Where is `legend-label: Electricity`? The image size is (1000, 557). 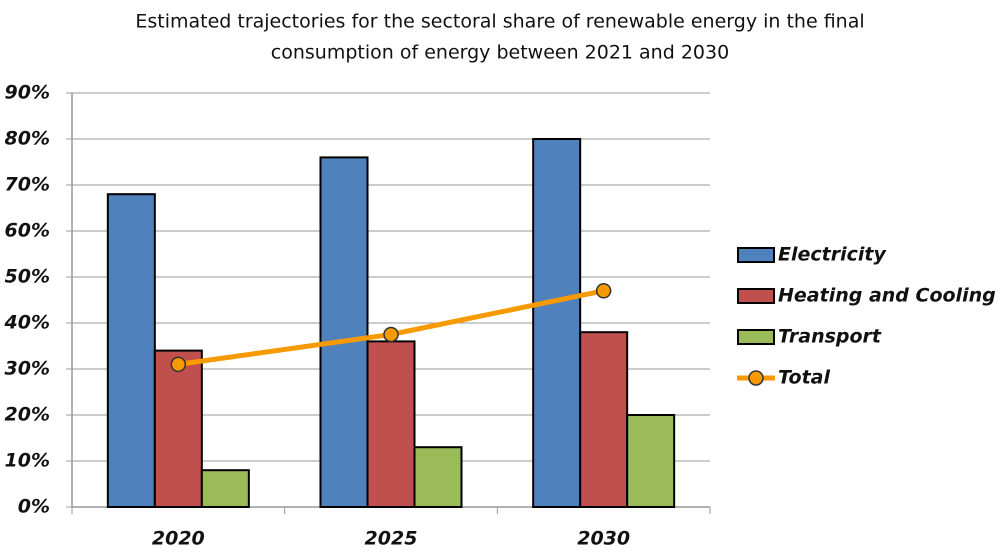
legend-label: Electricity is located at coordinates (832, 255).